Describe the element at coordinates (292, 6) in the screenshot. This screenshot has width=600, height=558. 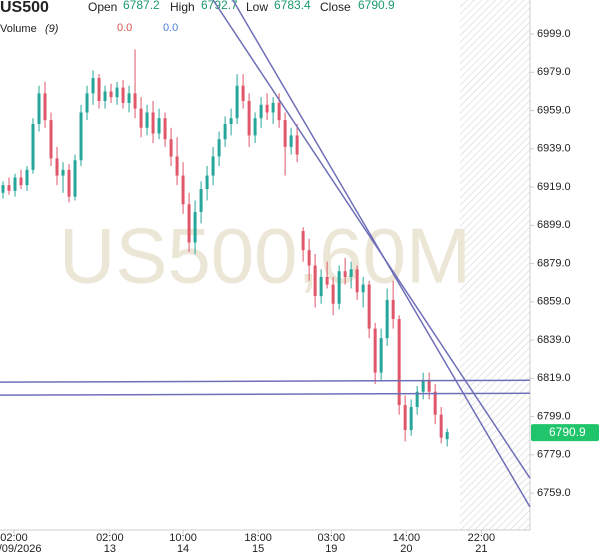
I see `low-value: 6783.4` at that location.